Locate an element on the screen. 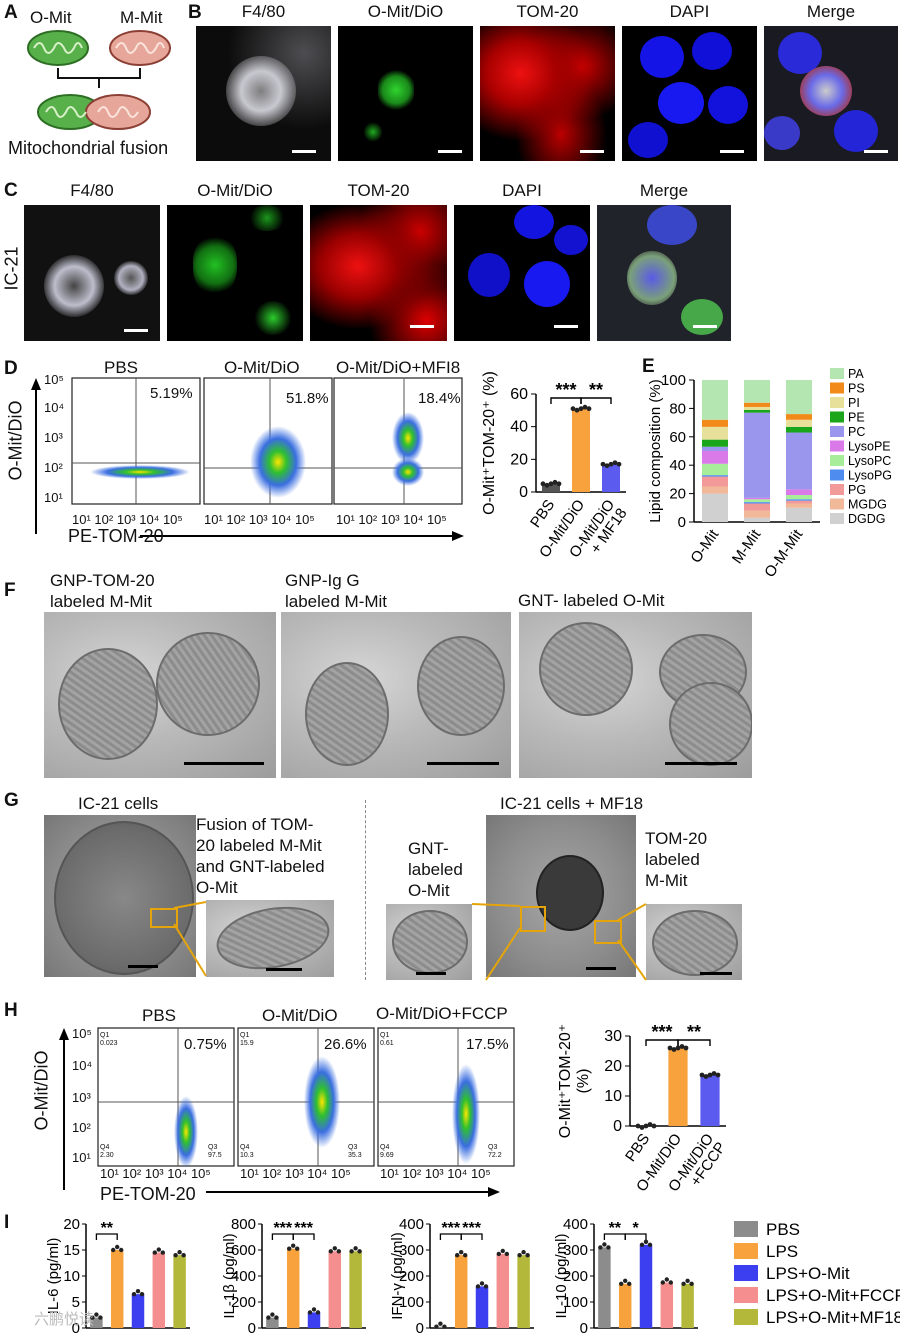 The height and width of the screenshot is (1336, 900). panel-label-h: H is located at coordinates (11, 1010).